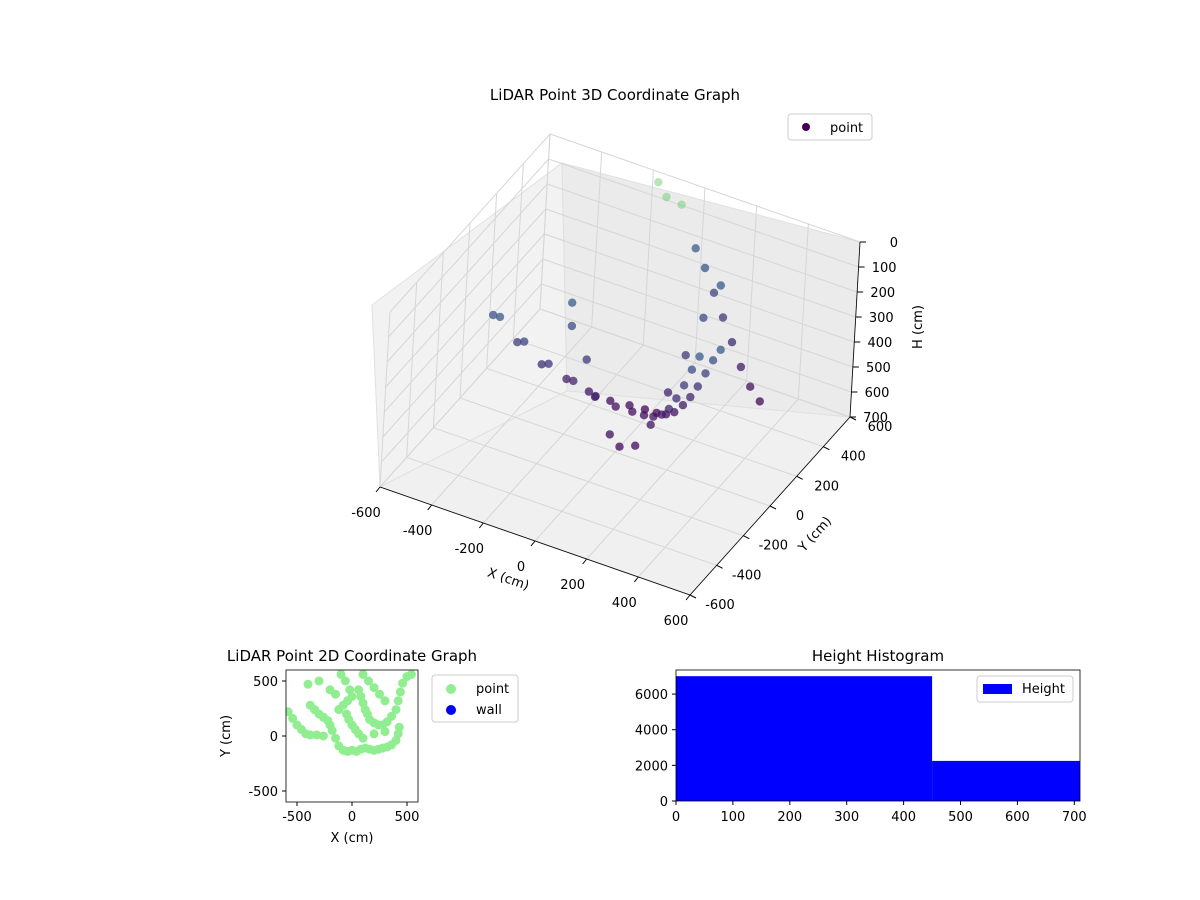  What do you see at coordinates (521, 567) in the screenshot?
I see `x-tick-label: 0` at bounding box center [521, 567].